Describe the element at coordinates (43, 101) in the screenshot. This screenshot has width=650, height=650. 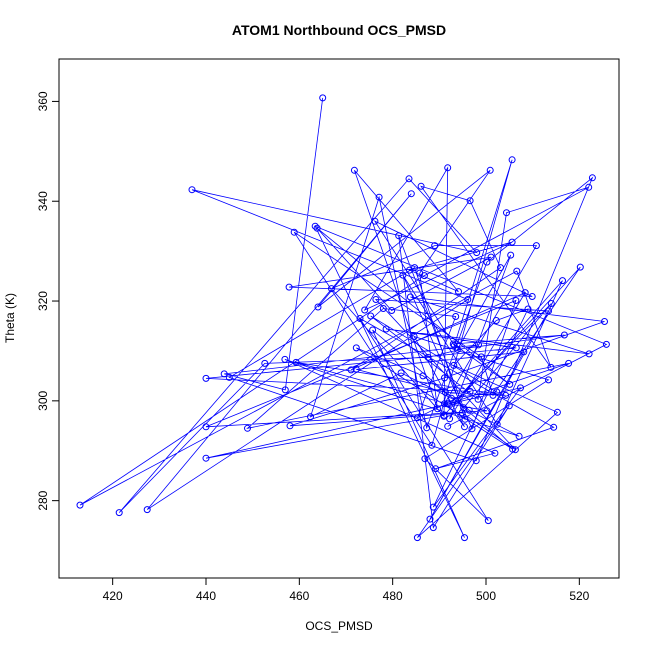
I see `y-tick-label: 360` at that location.